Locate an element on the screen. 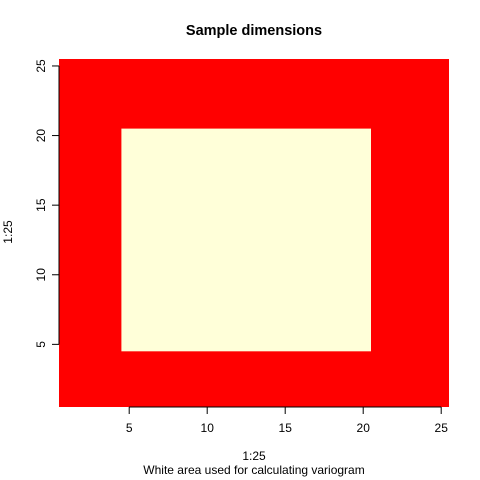 The width and height of the screenshot is (480, 480). y-tick-label: 10 is located at coordinates (41, 275).